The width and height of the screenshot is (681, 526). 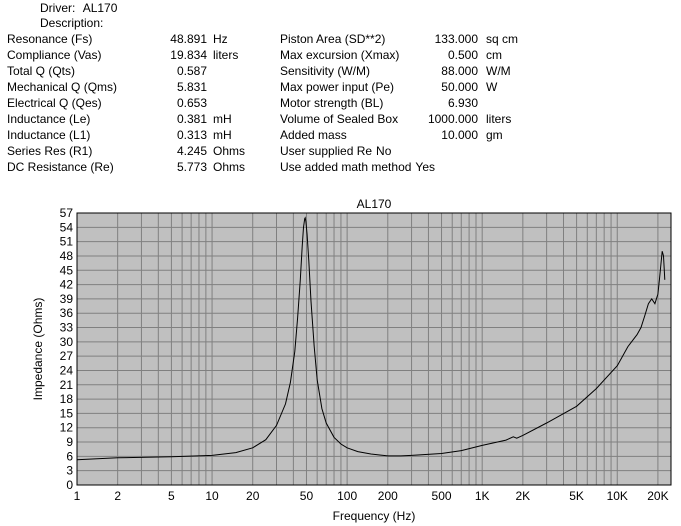 What do you see at coordinates (67, 342) in the screenshot?
I see `y-tick-label: 30` at bounding box center [67, 342].